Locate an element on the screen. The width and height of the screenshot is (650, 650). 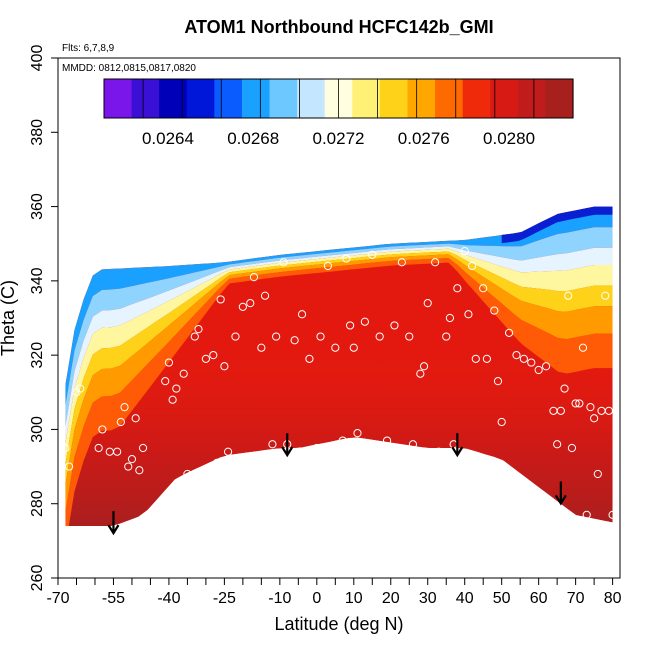
x-tick-label: 60 is located at coordinates (539, 598).